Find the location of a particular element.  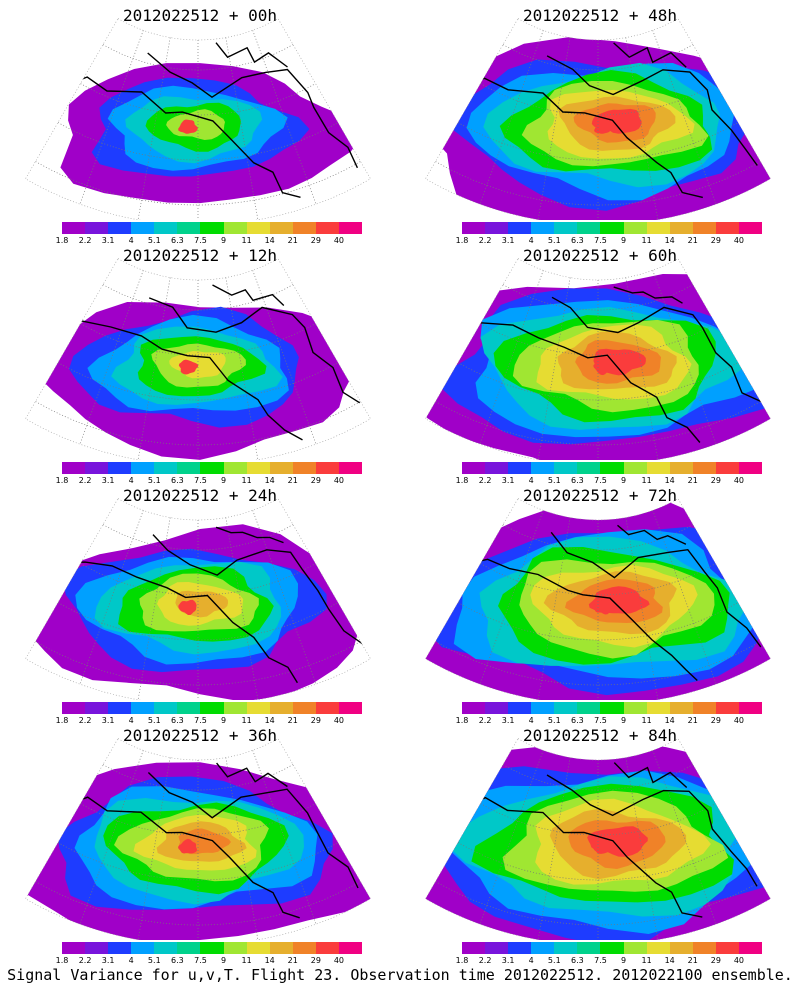

panel-title: 2012022512 + 72h is located at coordinates (600, 495).